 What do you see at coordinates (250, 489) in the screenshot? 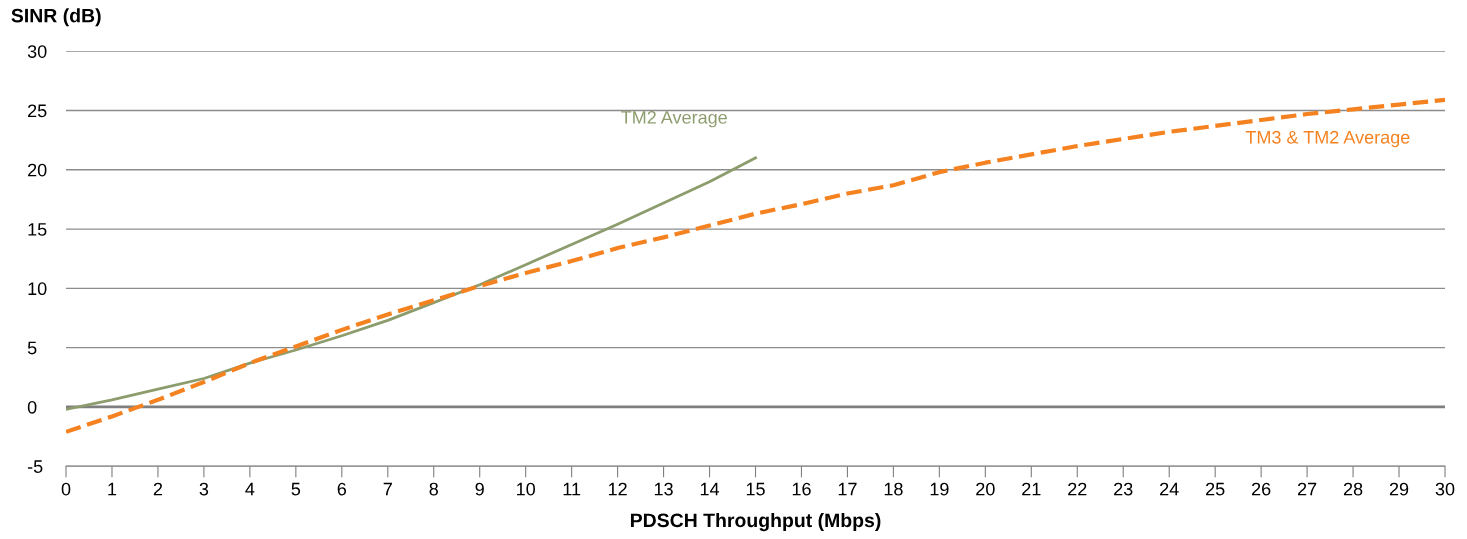
I see `x-tick-label: 4` at bounding box center [250, 489].